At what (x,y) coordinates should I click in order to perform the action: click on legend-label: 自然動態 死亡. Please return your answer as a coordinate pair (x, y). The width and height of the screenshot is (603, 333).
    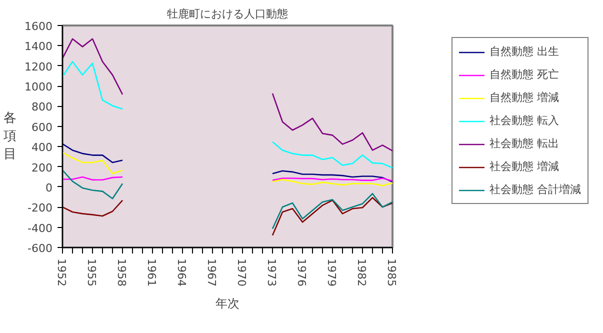
    Looking at the image, I should click on (524, 74).